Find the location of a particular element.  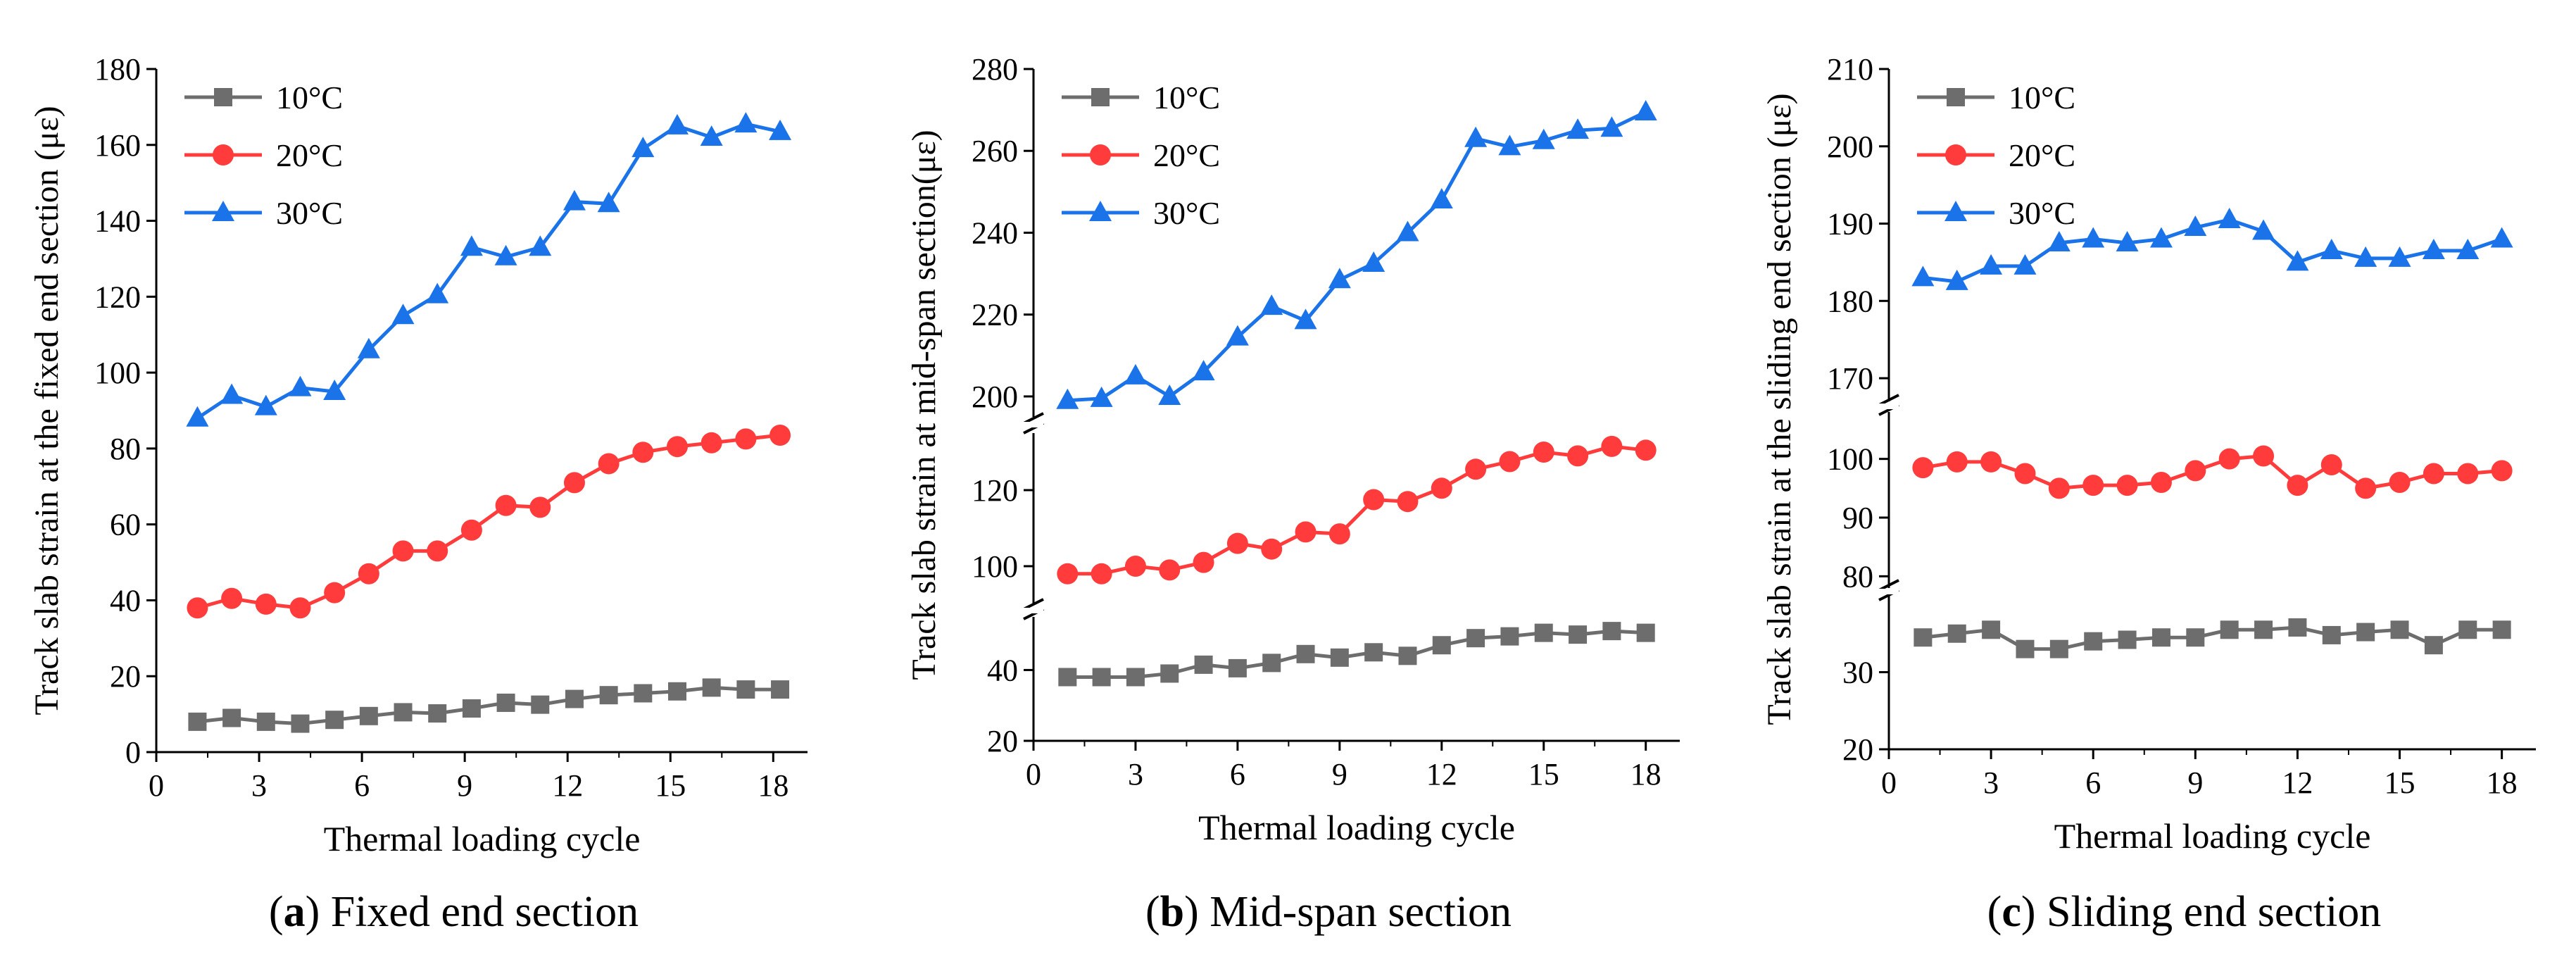

y-tick-label: 200 is located at coordinates (1850, 147).